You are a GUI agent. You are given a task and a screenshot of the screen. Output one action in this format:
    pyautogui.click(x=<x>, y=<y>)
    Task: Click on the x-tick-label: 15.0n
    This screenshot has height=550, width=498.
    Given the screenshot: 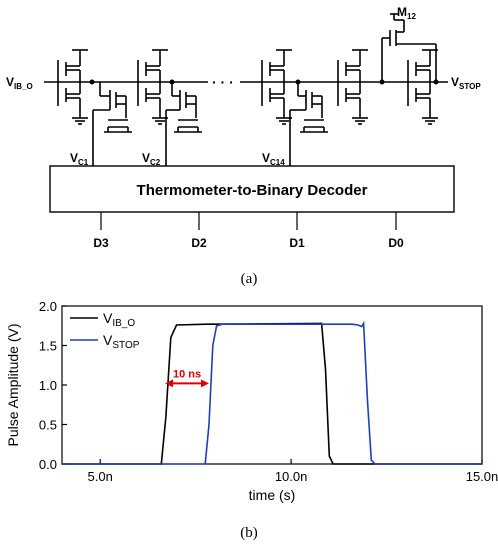 What is the action you would take?
    pyautogui.click(x=482, y=476)
    